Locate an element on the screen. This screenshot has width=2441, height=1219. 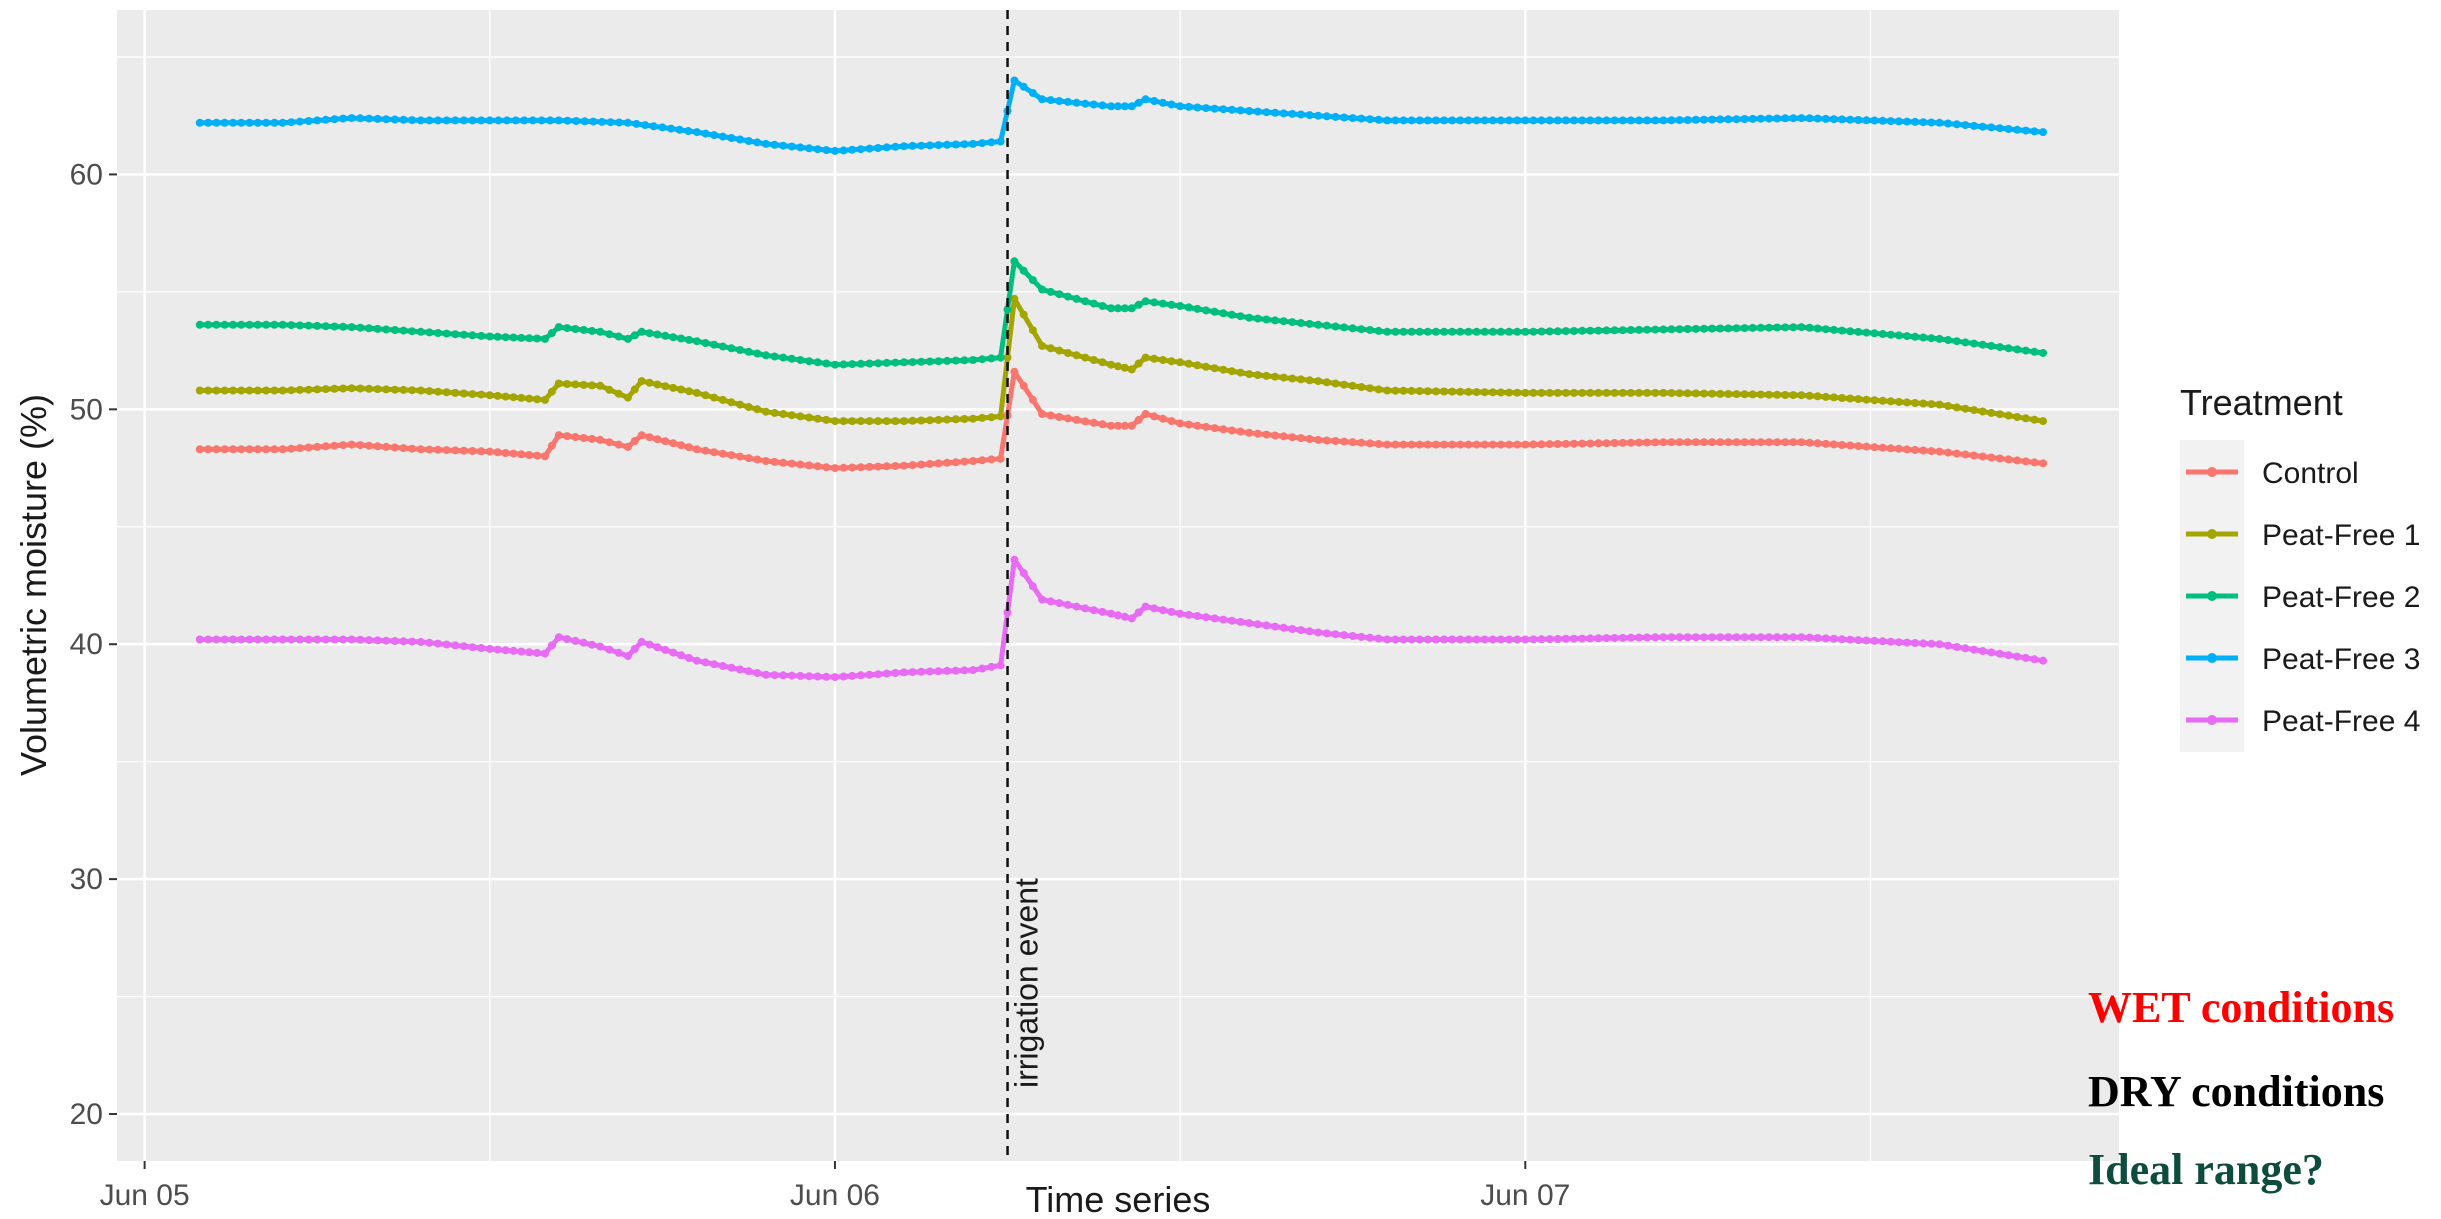
irrigation-label: irrigation event is located at coordinates (1027, 983).